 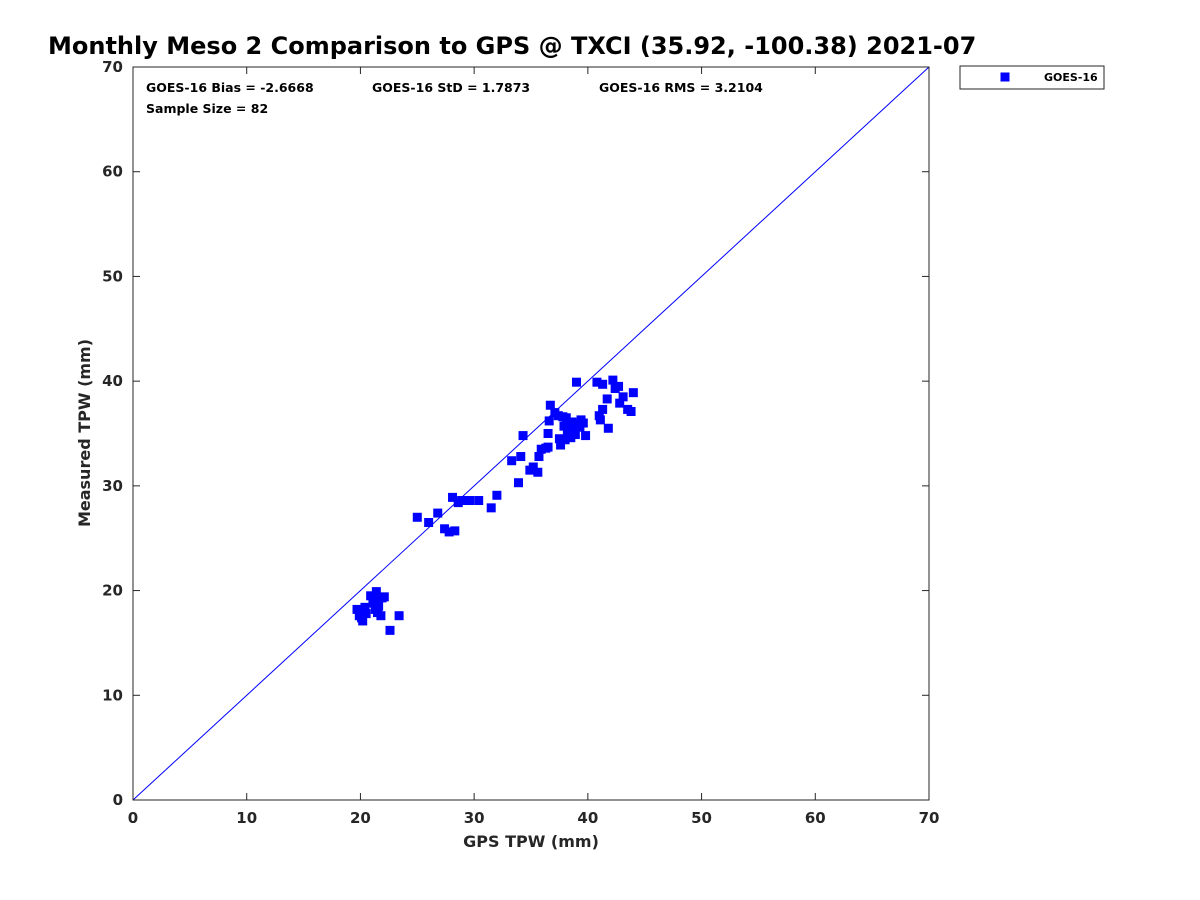 I want to click on y-tick-label: 10, so click(x=112, y=695).